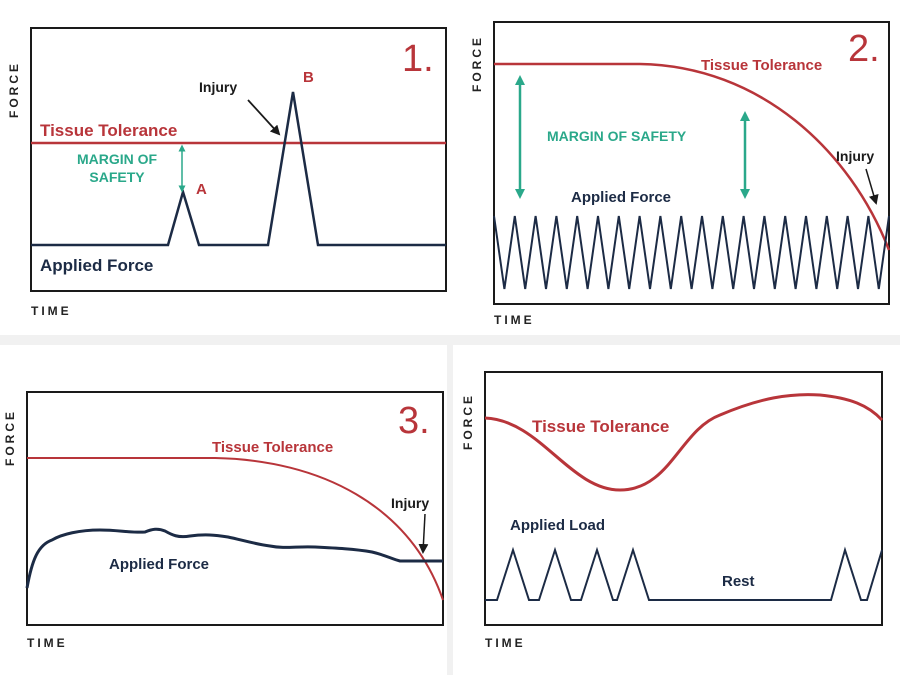  I want to click on panel-4-tolerance-label: Tissue Tolerance, so click(600, 426).